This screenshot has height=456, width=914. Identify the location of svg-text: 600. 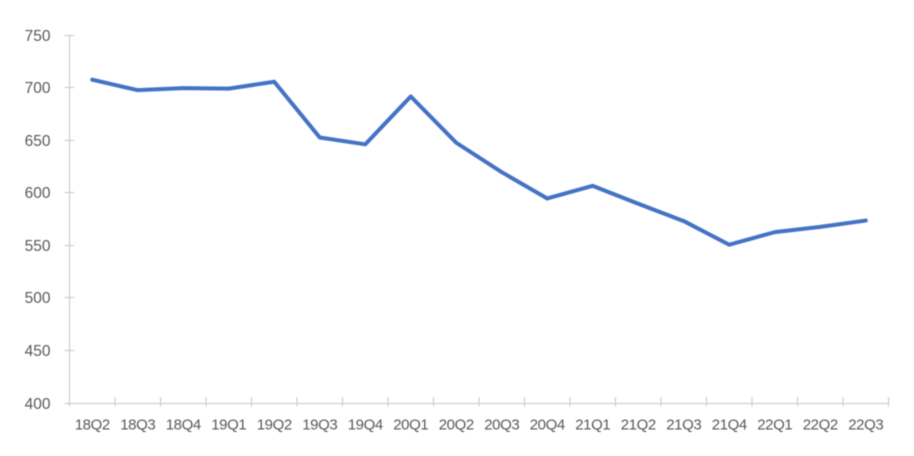
(38, 193).